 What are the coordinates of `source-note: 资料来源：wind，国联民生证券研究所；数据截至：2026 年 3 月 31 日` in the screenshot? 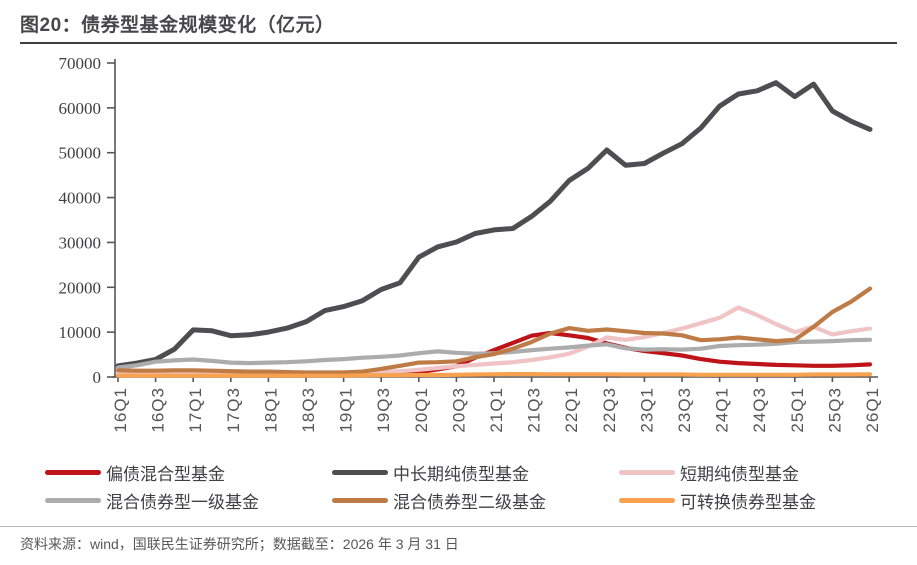 It's located at (239, 544).